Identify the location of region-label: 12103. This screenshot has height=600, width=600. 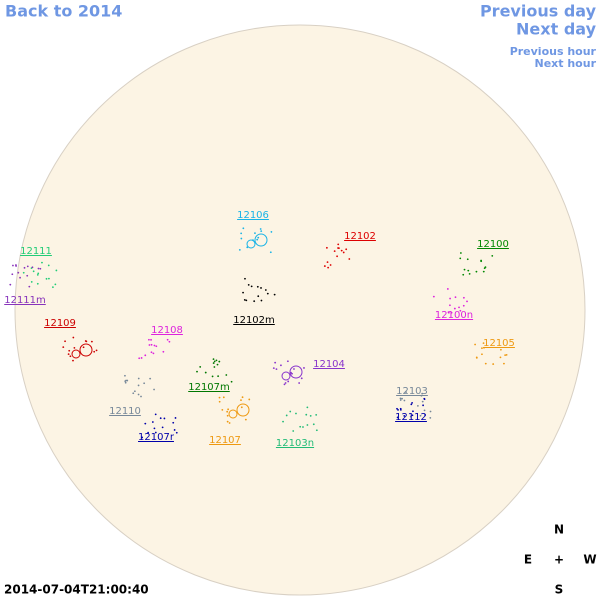
(412, 391).